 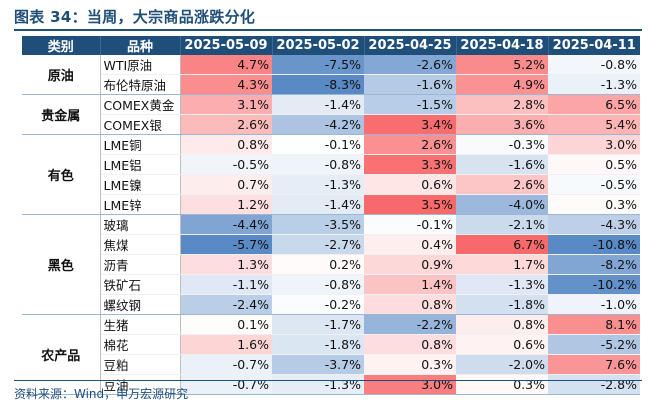 What do you see at coordinates (61, 114) in the screenshot?
I see `category-cell: 贵金属` at bounding box center [61, 114].